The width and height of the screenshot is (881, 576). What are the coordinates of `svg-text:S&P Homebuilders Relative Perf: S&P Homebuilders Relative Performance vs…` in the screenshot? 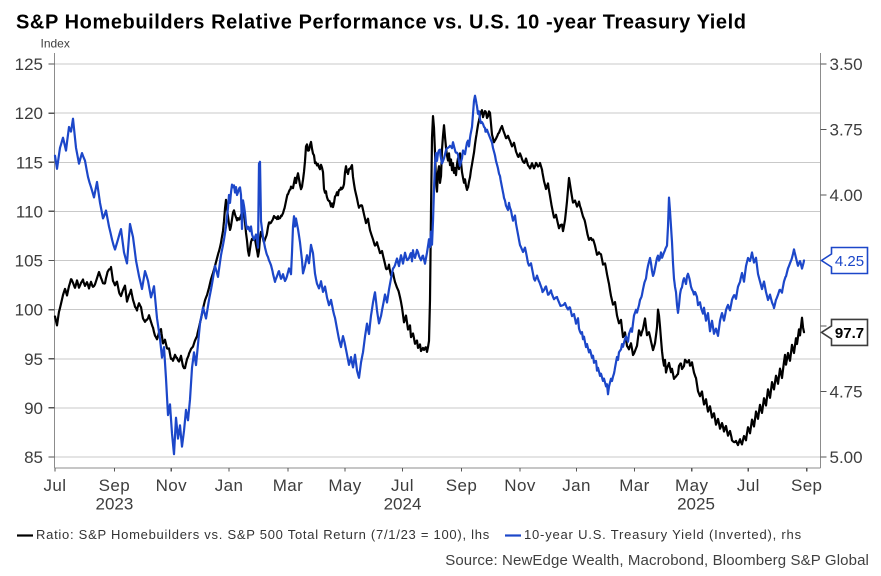 It's located at (381, 23).